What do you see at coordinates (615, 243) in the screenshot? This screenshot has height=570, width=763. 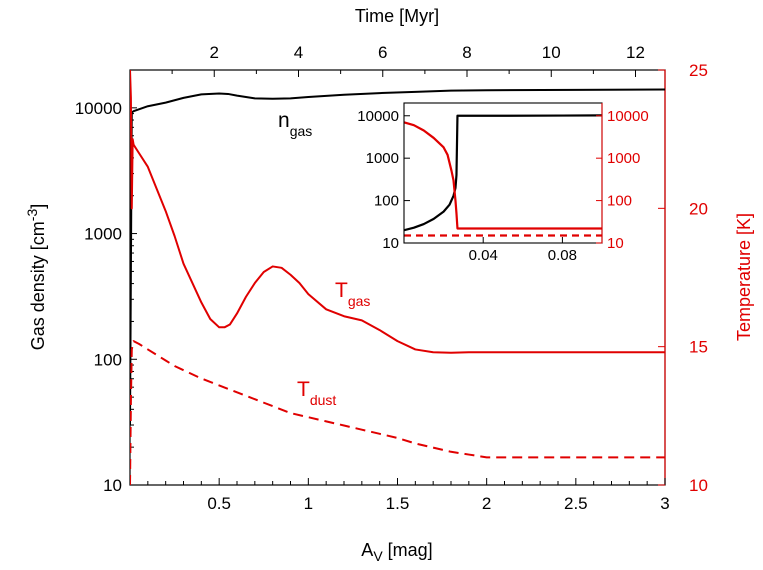 I see `inset-y2-tick-label: 10` at bounding box center [615, 243].